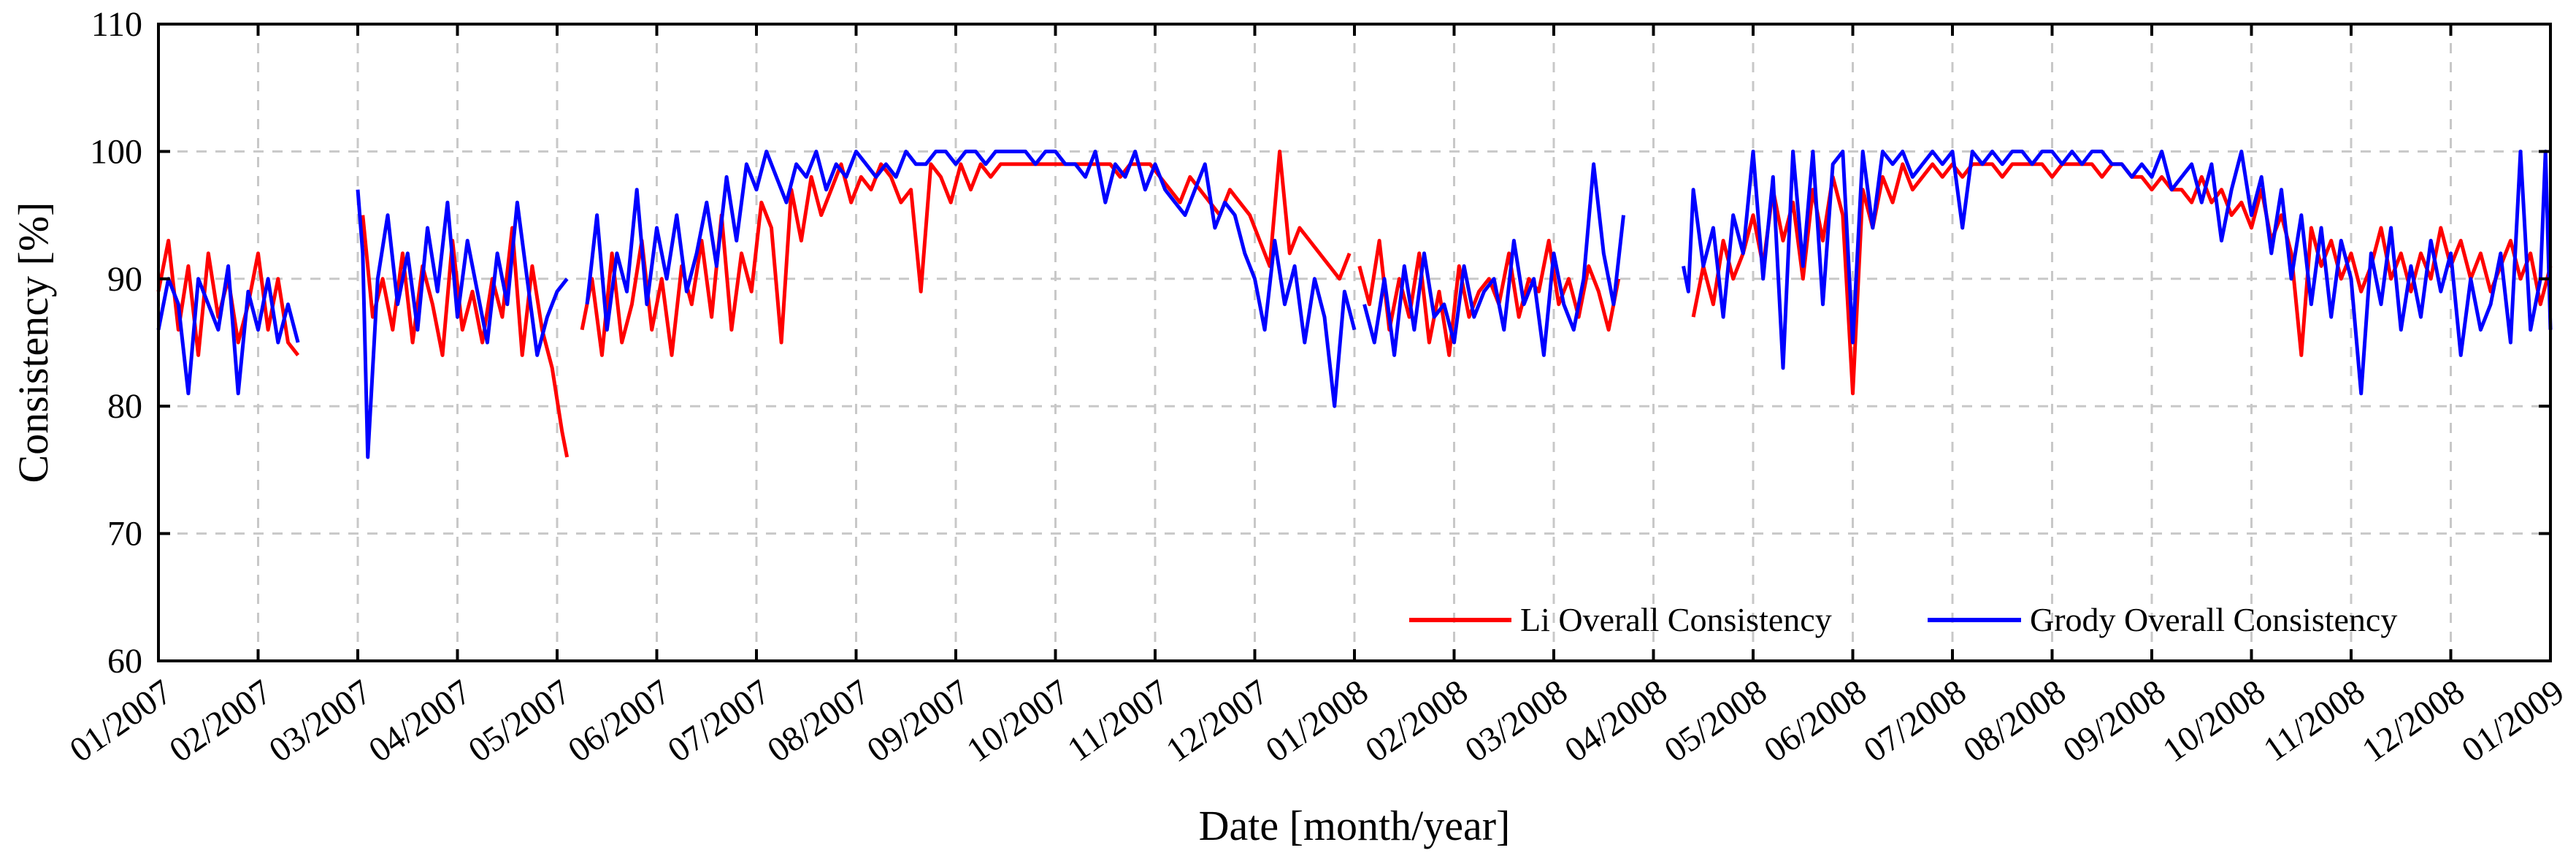  What do you see at coordinates (116, 151) in the screenshot?
I see `y-tick-label: 100` at bounding box center [116, 151].